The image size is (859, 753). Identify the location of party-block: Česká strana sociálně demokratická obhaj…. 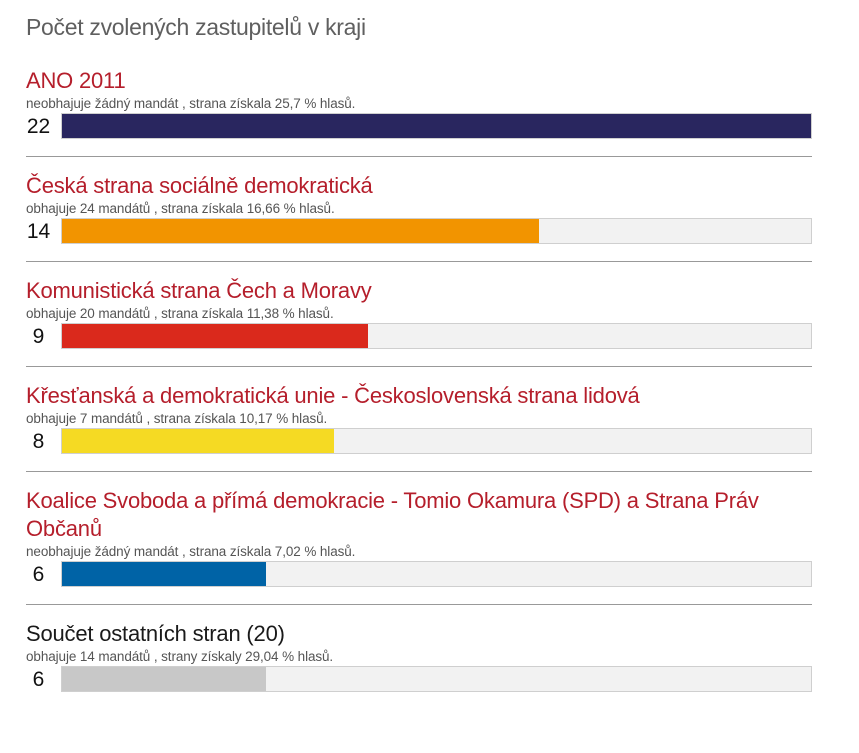
(419, 209).